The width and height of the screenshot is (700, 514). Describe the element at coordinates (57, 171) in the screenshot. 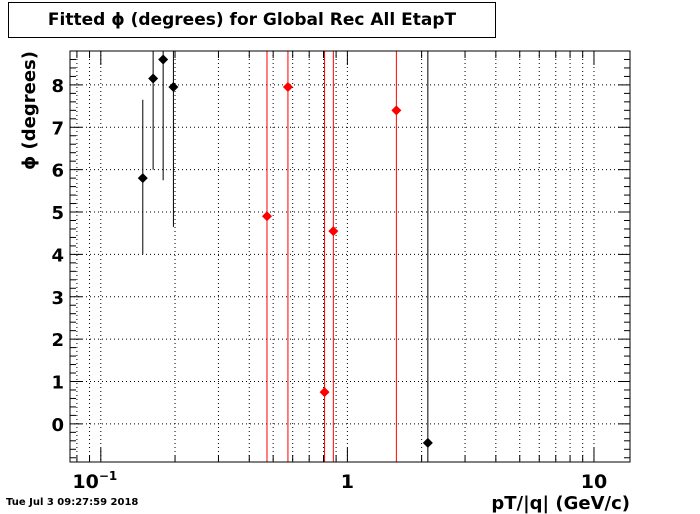

I see `y-tick-label: 6` at that location.